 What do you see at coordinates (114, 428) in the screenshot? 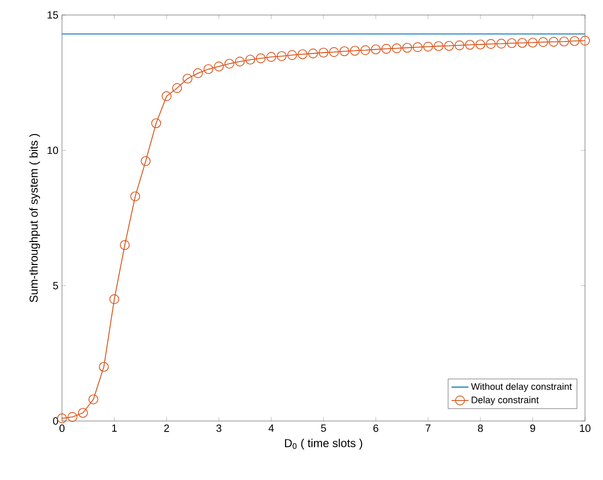
I see `x-tick-label: 1` at bounding box center [114, 428].